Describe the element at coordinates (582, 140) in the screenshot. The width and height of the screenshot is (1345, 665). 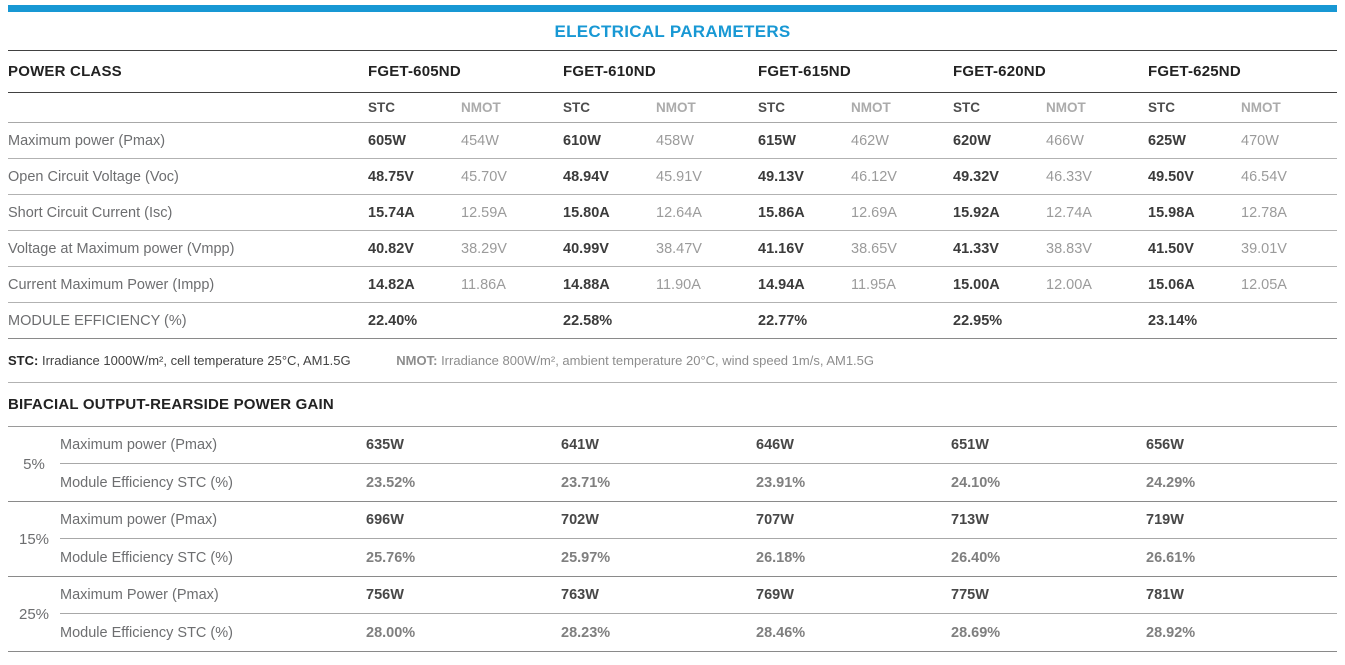
I see `stc-value: 610W` at that location.